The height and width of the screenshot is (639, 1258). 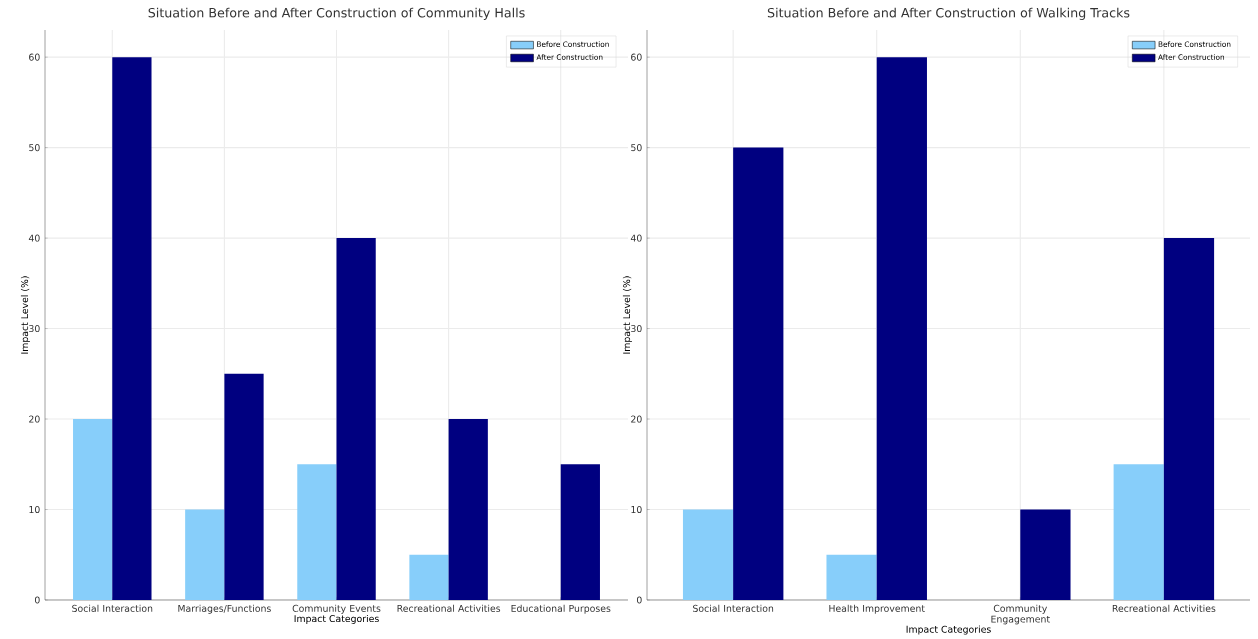 What do you see at coordinates (877, 609) in the screenshot?
I see `x-tick-label: Health Improvement` at bounding box center [877, 609].